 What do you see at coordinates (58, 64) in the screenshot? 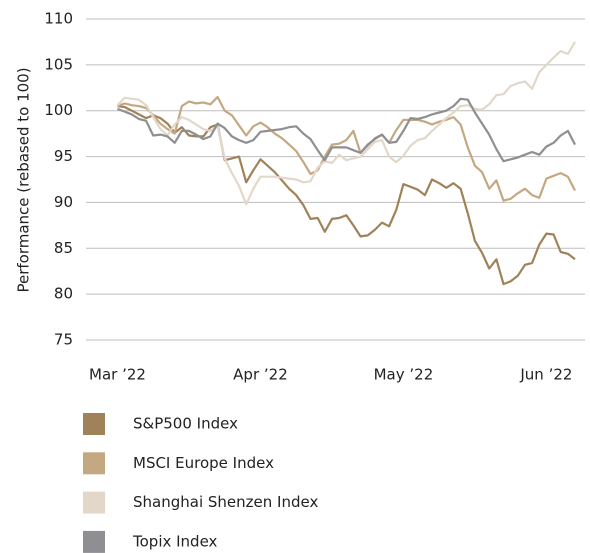
I see `y-tick-label: 105` at bounding box center [58, 64].